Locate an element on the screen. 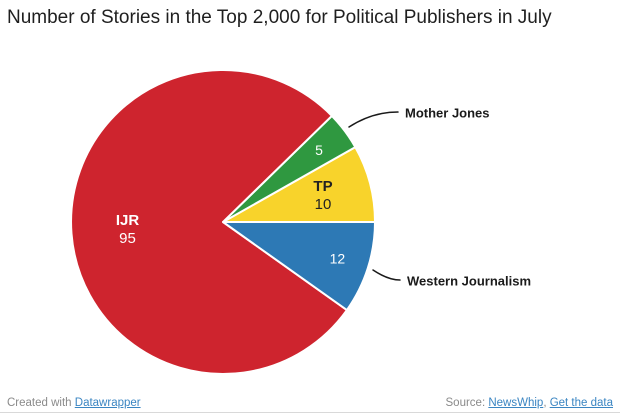  slice-name-label-tp: TP is located at coordinates (322, 186).